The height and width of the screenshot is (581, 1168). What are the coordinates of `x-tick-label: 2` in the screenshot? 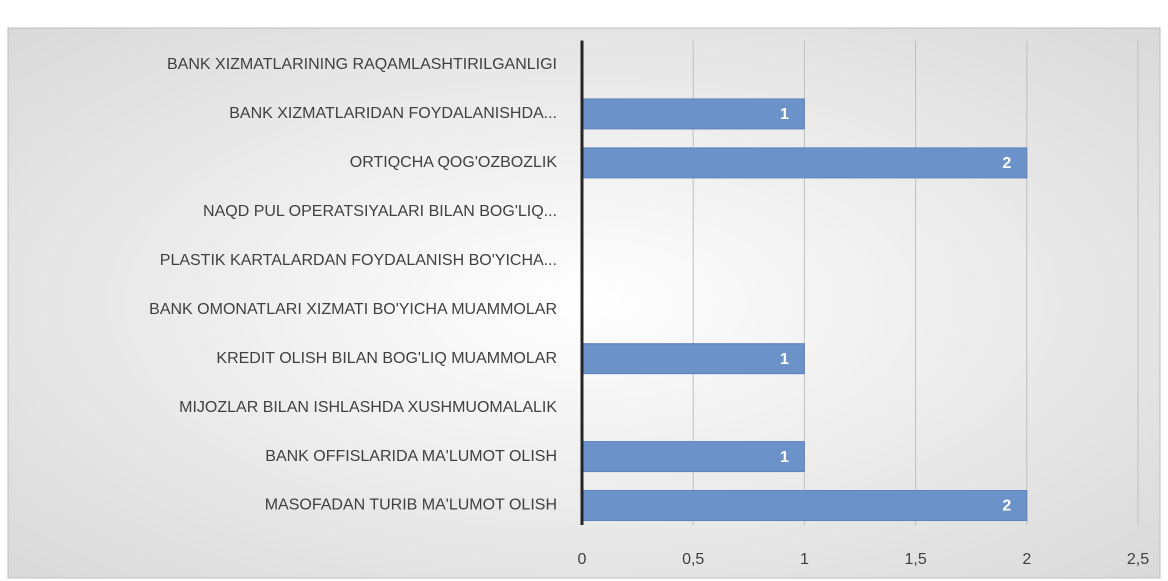 It's located at (1026, 559).